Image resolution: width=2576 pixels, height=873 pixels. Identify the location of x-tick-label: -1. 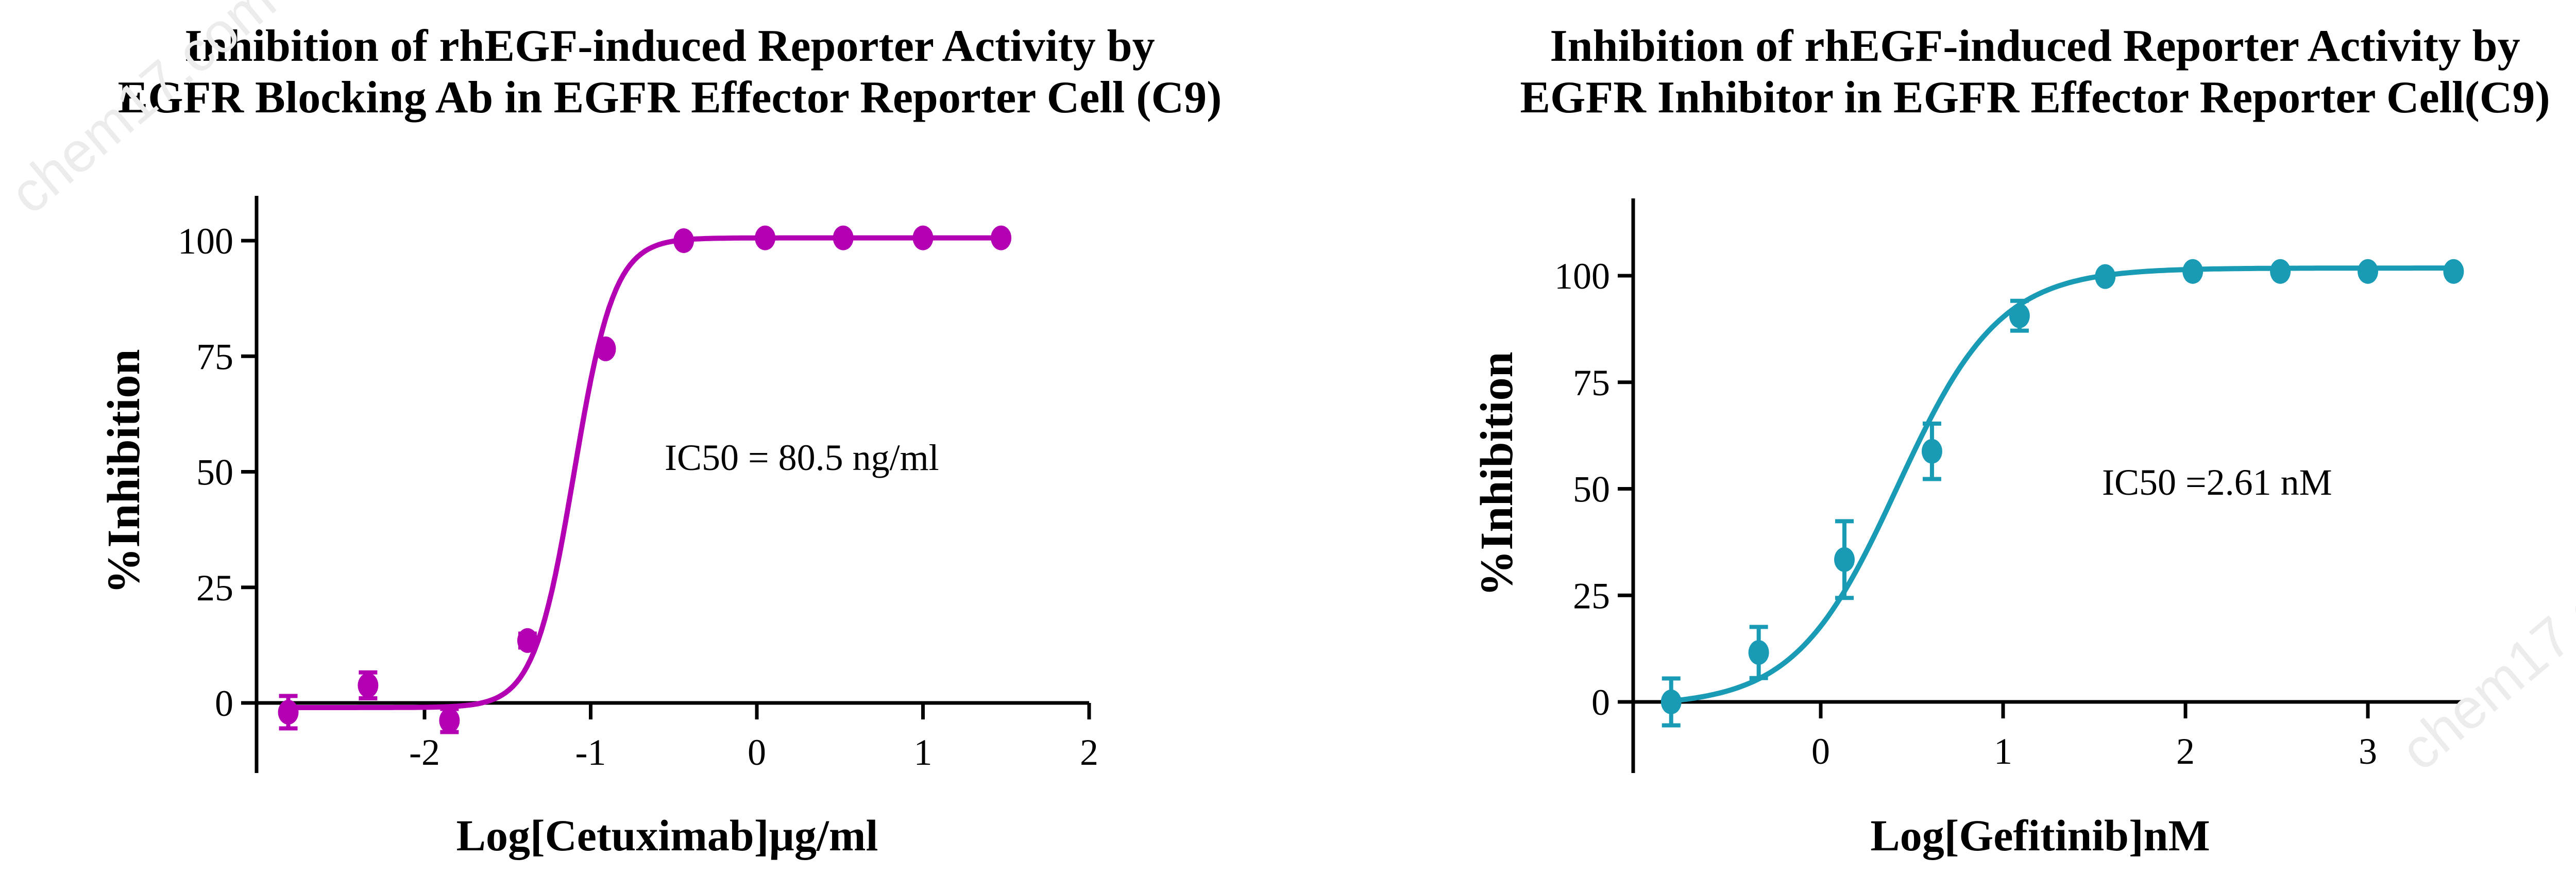
(590, 752).